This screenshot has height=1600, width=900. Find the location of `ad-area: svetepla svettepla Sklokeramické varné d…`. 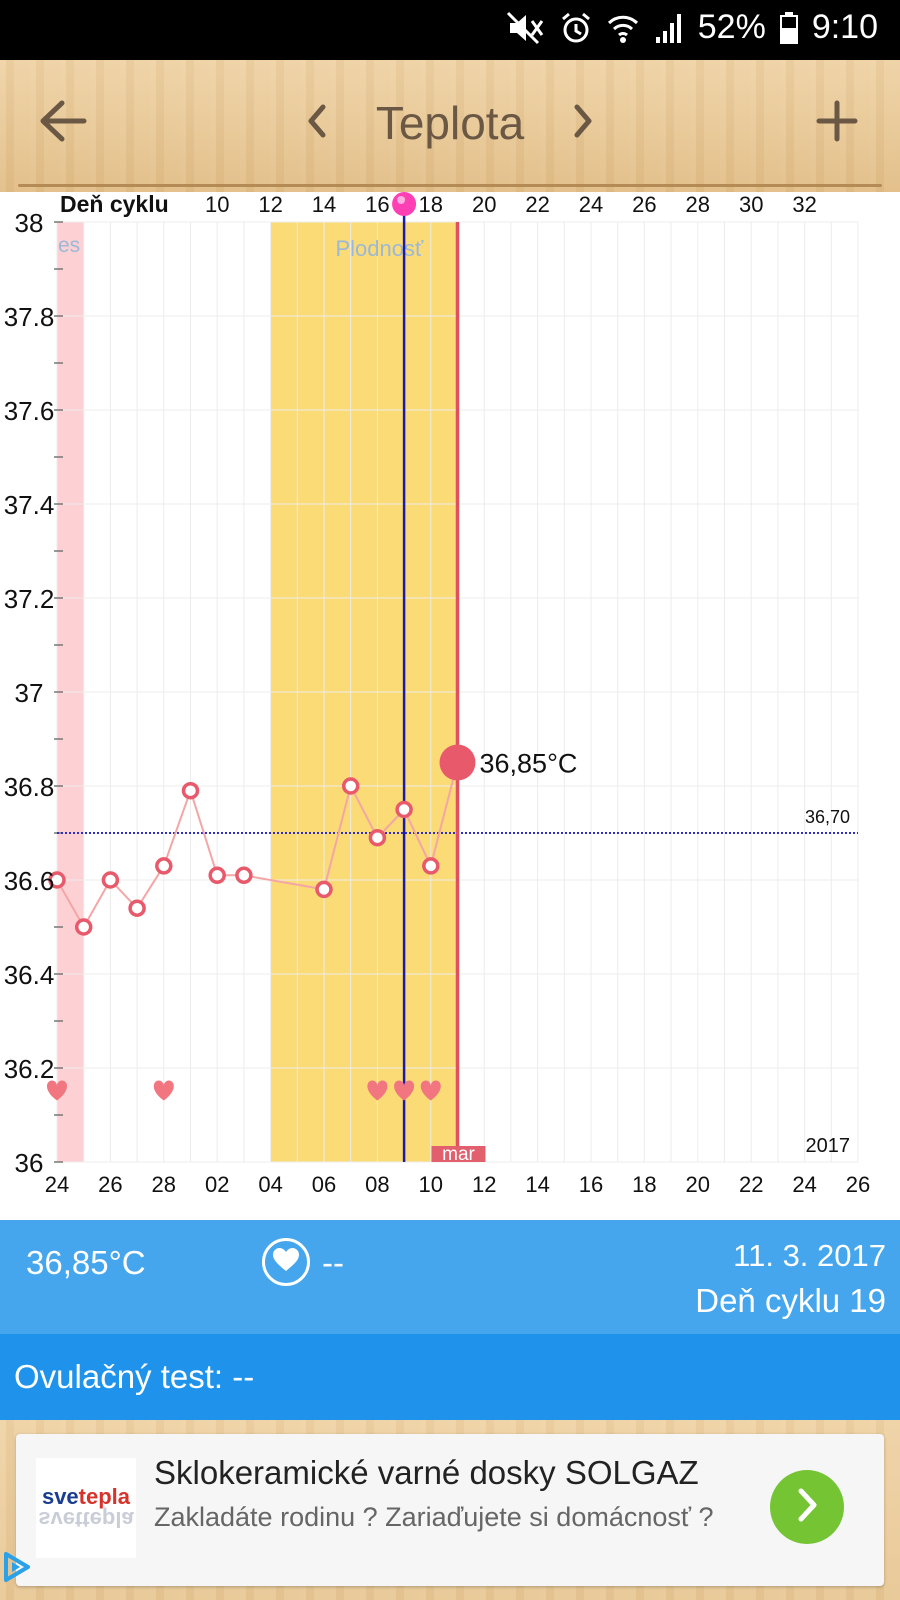

ad-area: svetepla svettepla Sklokeramické varné d… is located at coordinates (450, 1510).